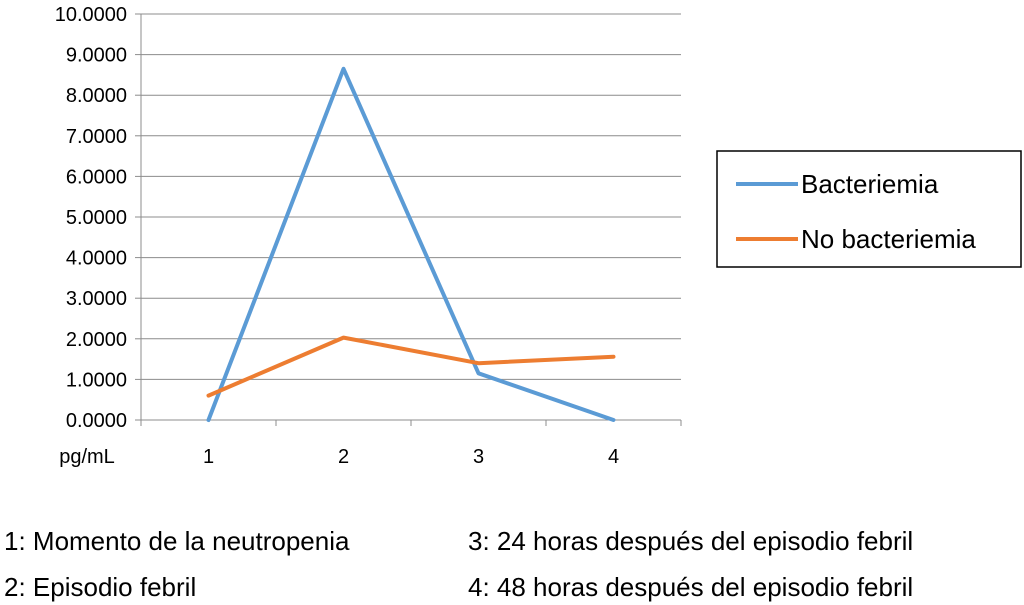 The height and width of the screenshot is (605, 1024). I want to click on note-3: 3: 24 horas después del episodio febril, so click(691, 541).